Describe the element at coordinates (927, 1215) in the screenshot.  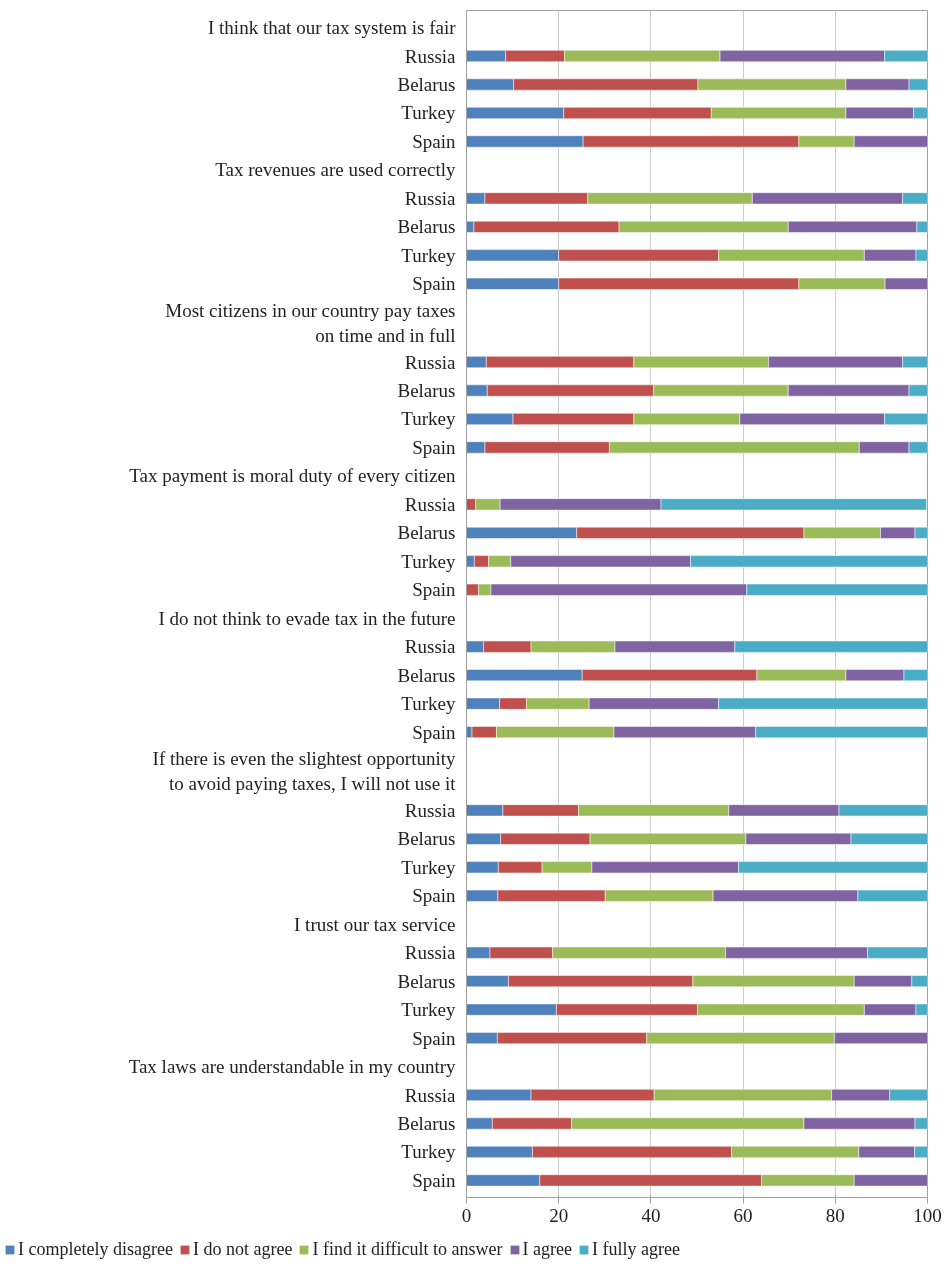
I see `x-tick-label: 100` at that location.